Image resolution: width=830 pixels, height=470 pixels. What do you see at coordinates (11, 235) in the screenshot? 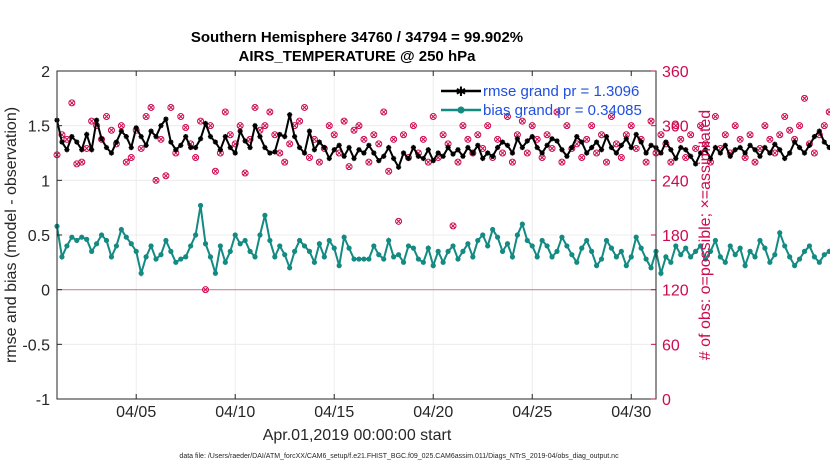
I see `y-axis-label: rmse and bias (model - observation)` at bounding box center [11, 235].